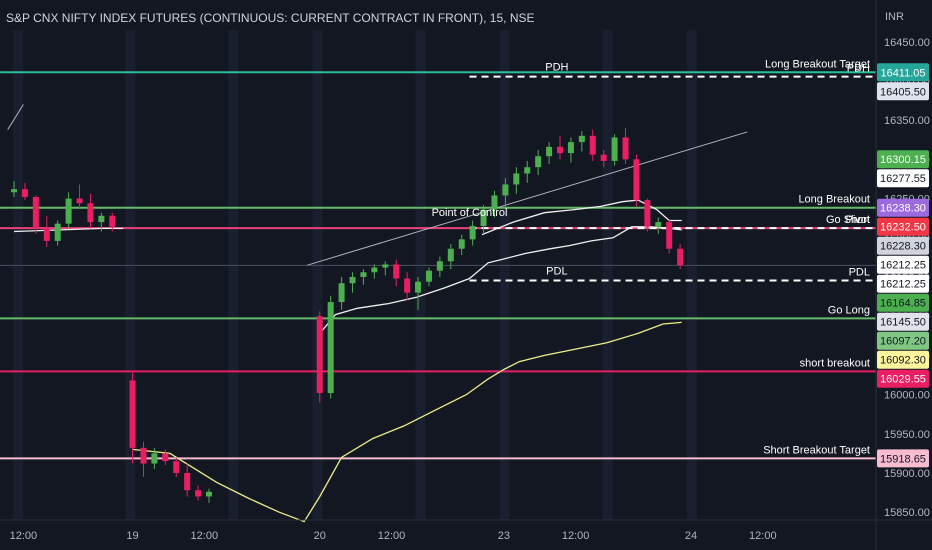  Describe the element at coordinates (691, 536) in the screenshot. I see `x-tick-label: 24` at that location.